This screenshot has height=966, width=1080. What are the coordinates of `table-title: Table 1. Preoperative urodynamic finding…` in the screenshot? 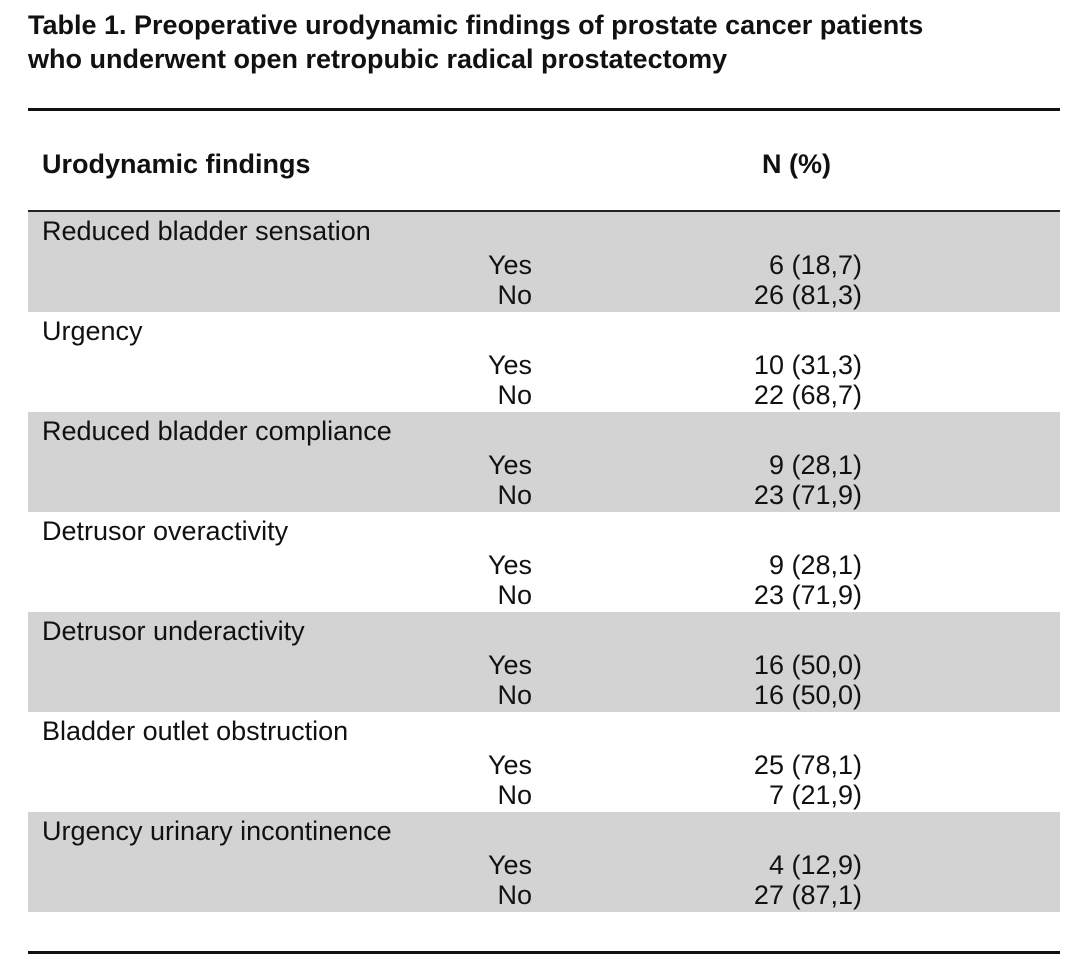 It's located at (543, 42).